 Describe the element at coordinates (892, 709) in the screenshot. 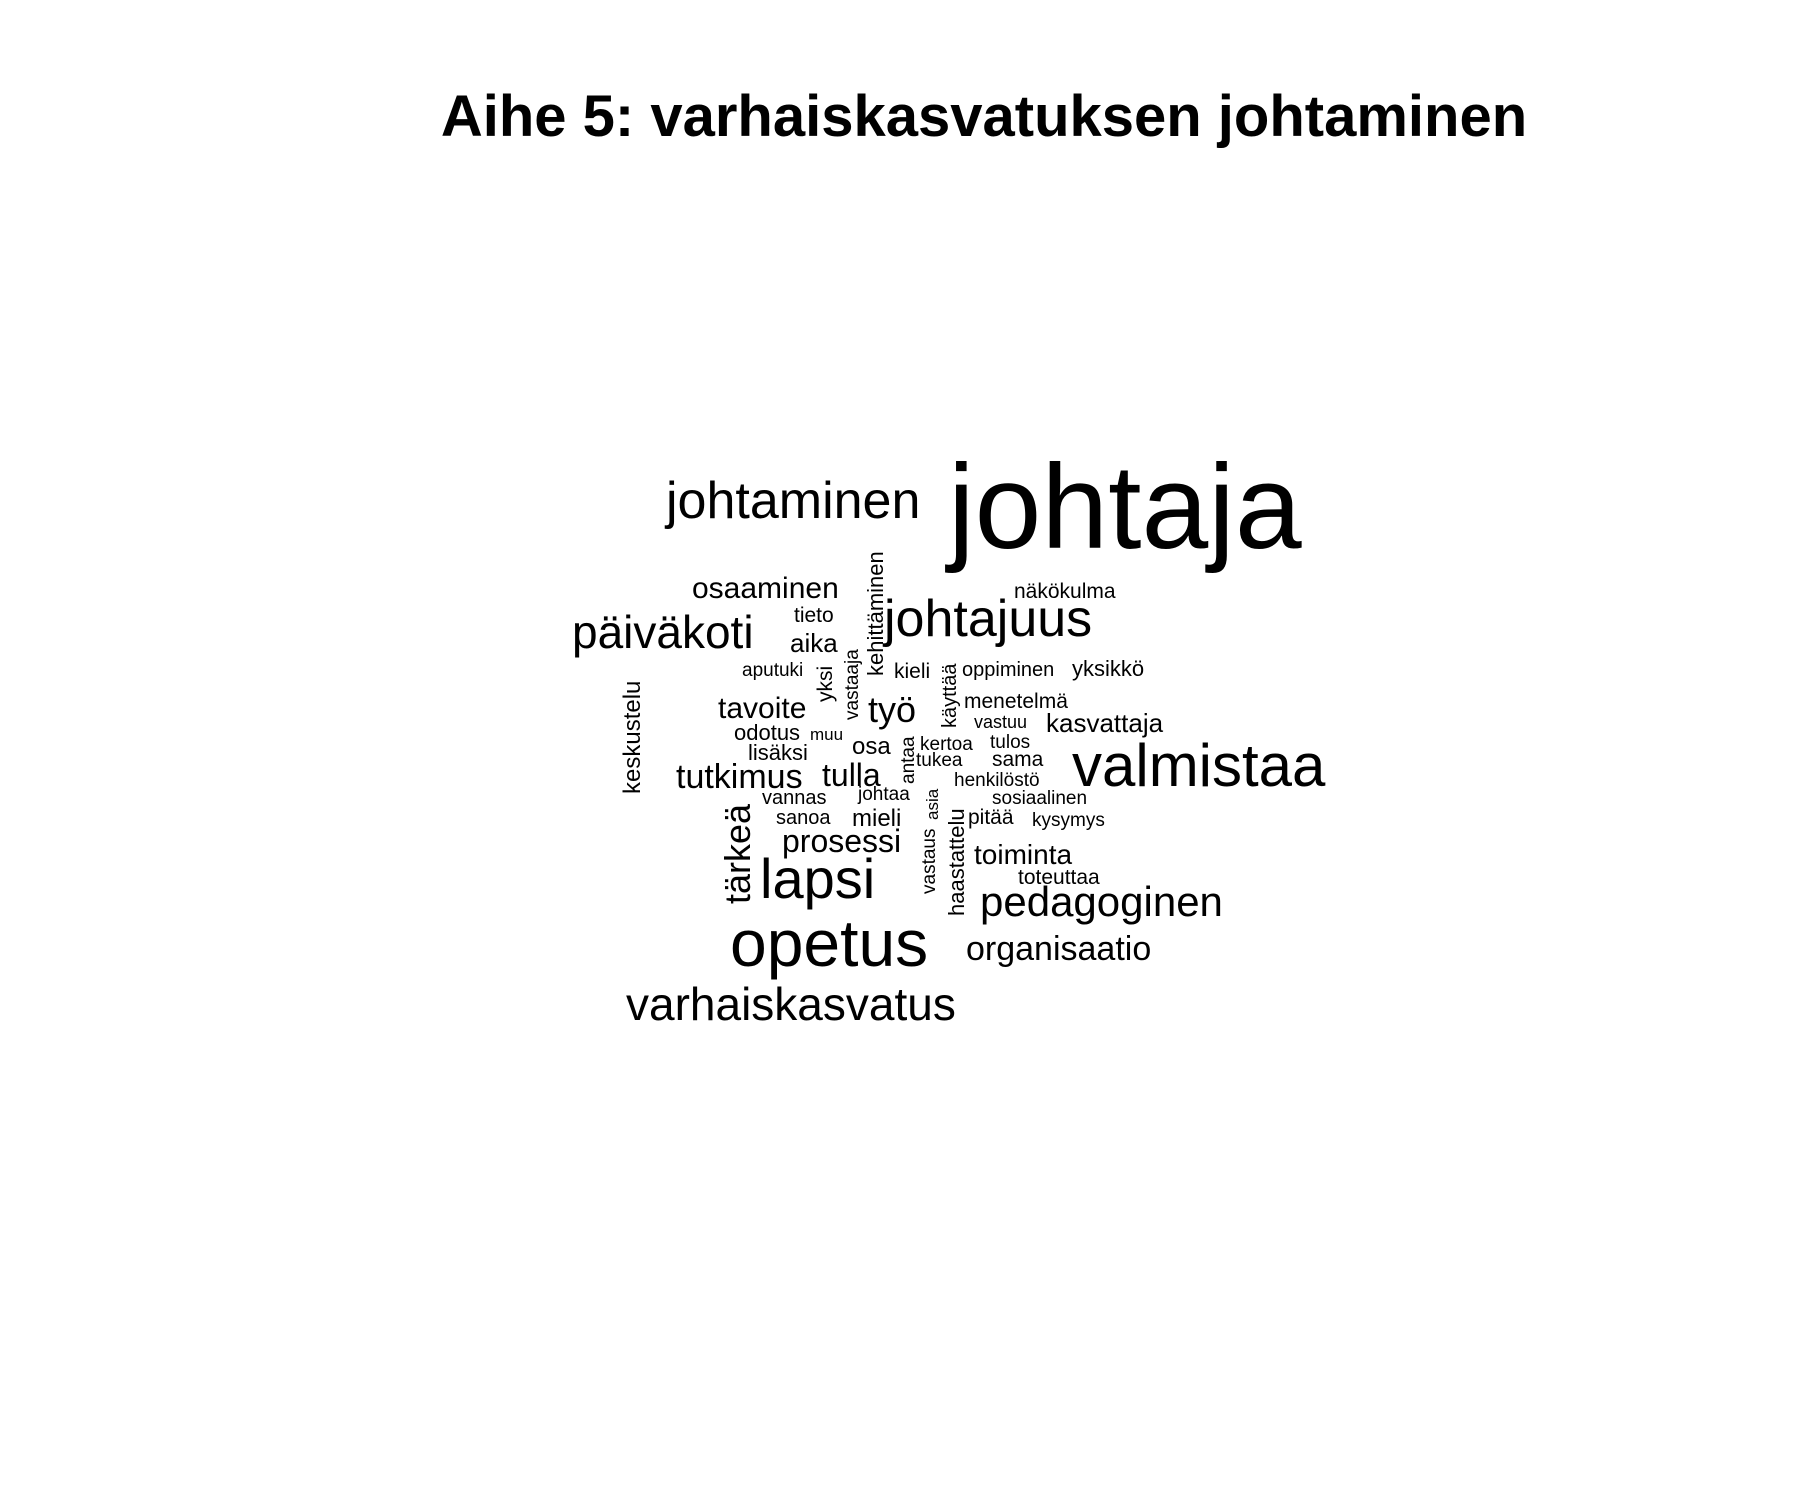

I see `word-tyo: työ` at that location.